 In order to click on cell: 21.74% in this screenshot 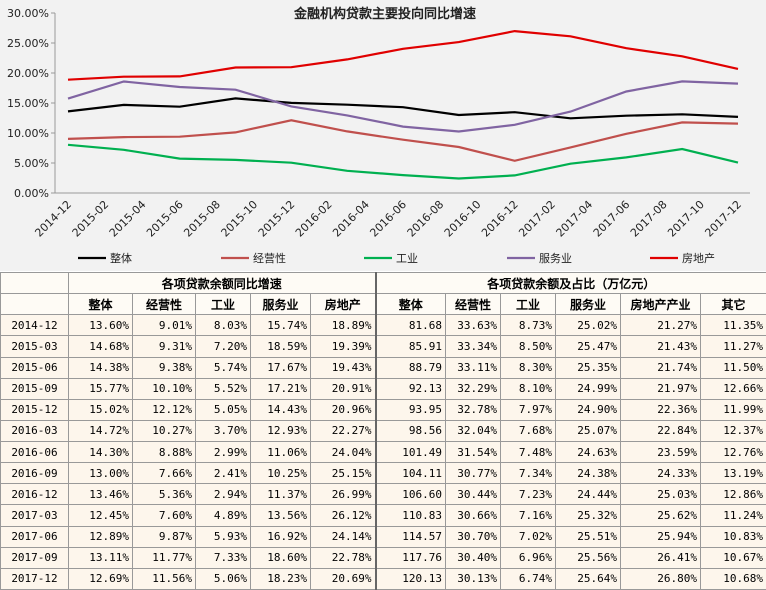, I will do `click(661, 367)`.